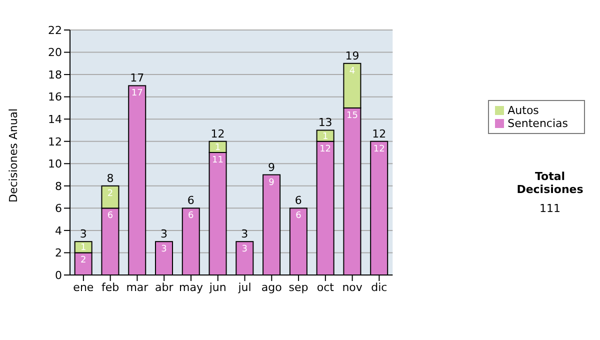  What do you see at coordinates (218, 161) in the screenshot?
I see `data-label: 11` at bounding box center [218, 161].